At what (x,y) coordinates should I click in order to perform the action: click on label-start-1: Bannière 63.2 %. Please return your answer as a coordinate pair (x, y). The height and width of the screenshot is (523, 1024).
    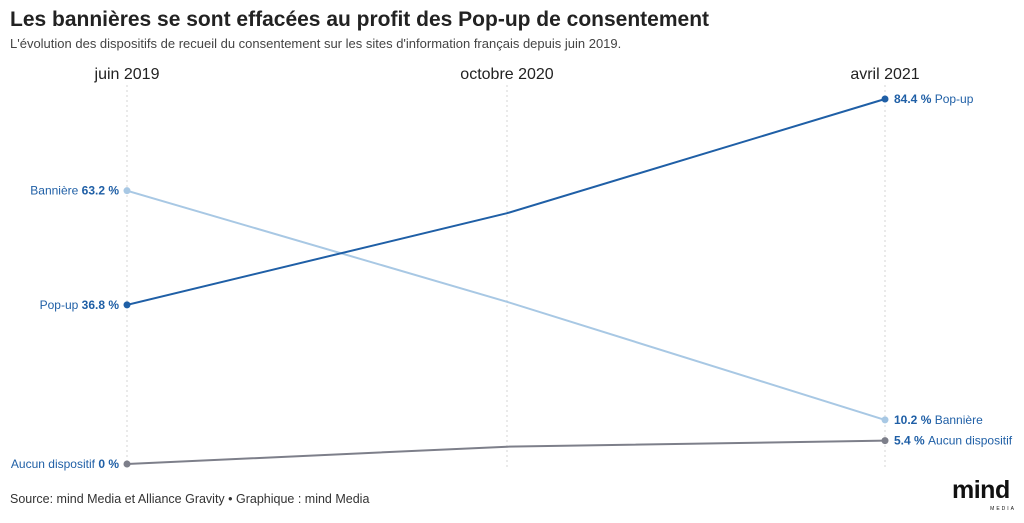
    Looking at the image, I should click on (74, 191).